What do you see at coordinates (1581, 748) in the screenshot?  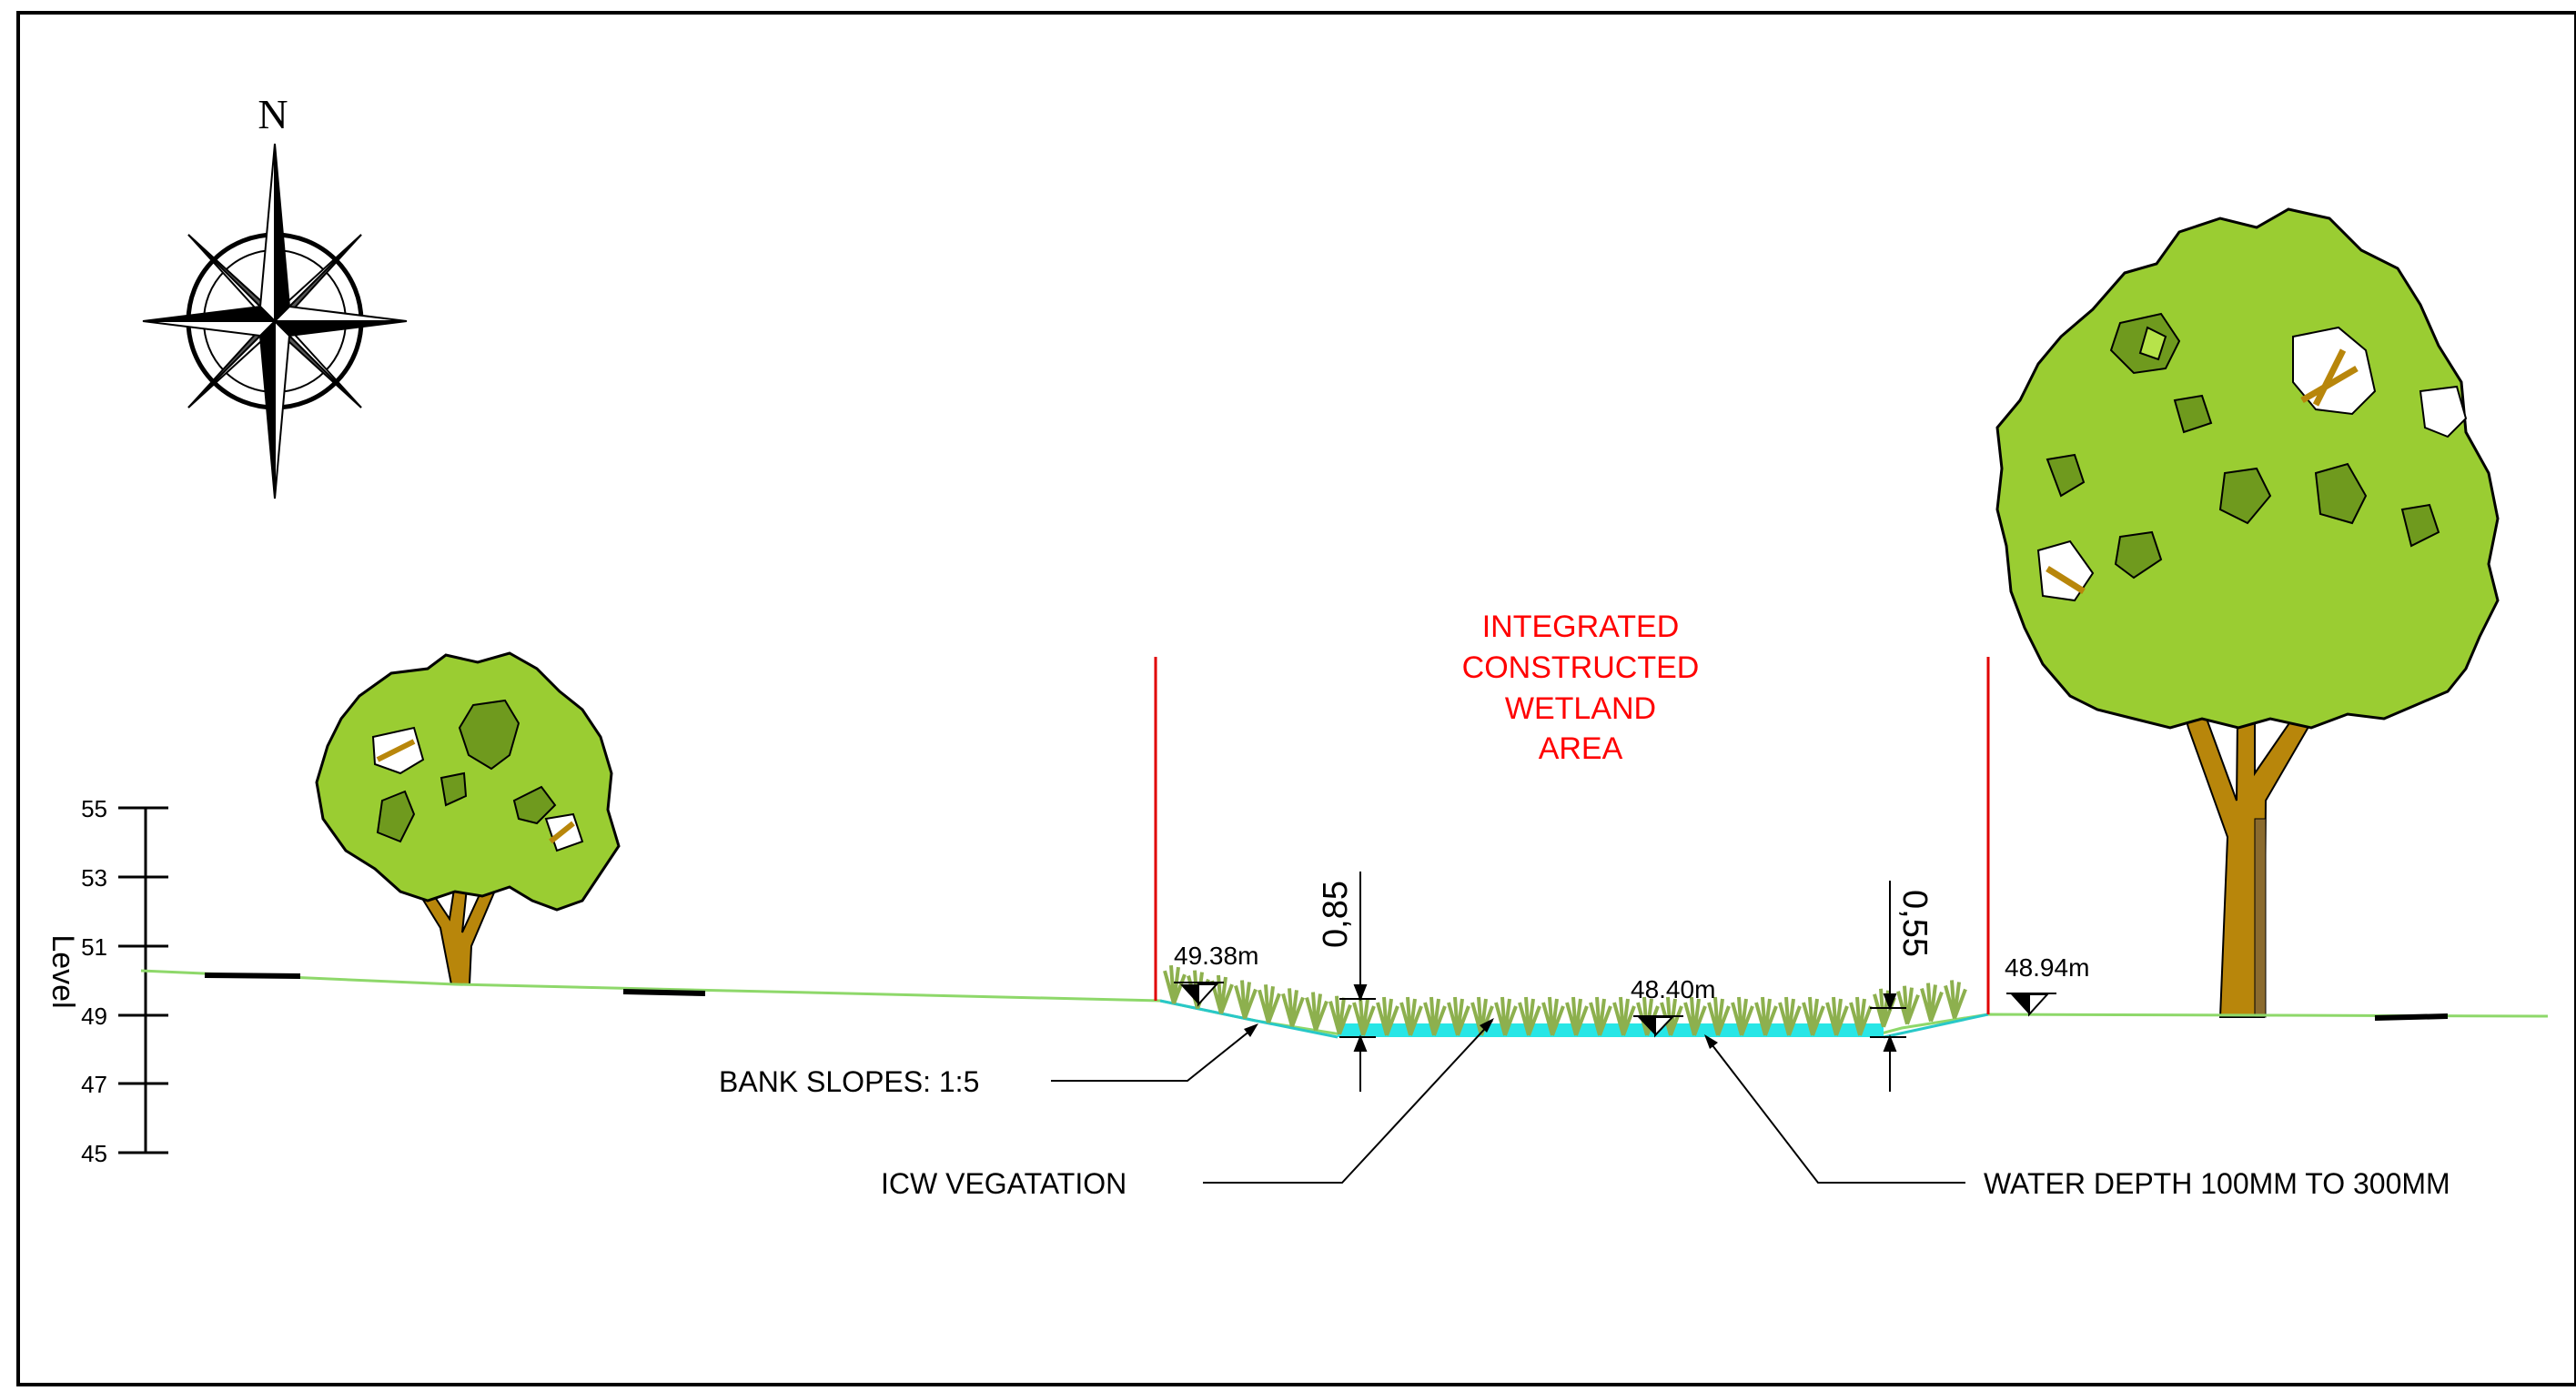 I see `wetland-title-line: AREA` at bounding box center [1581, 748].